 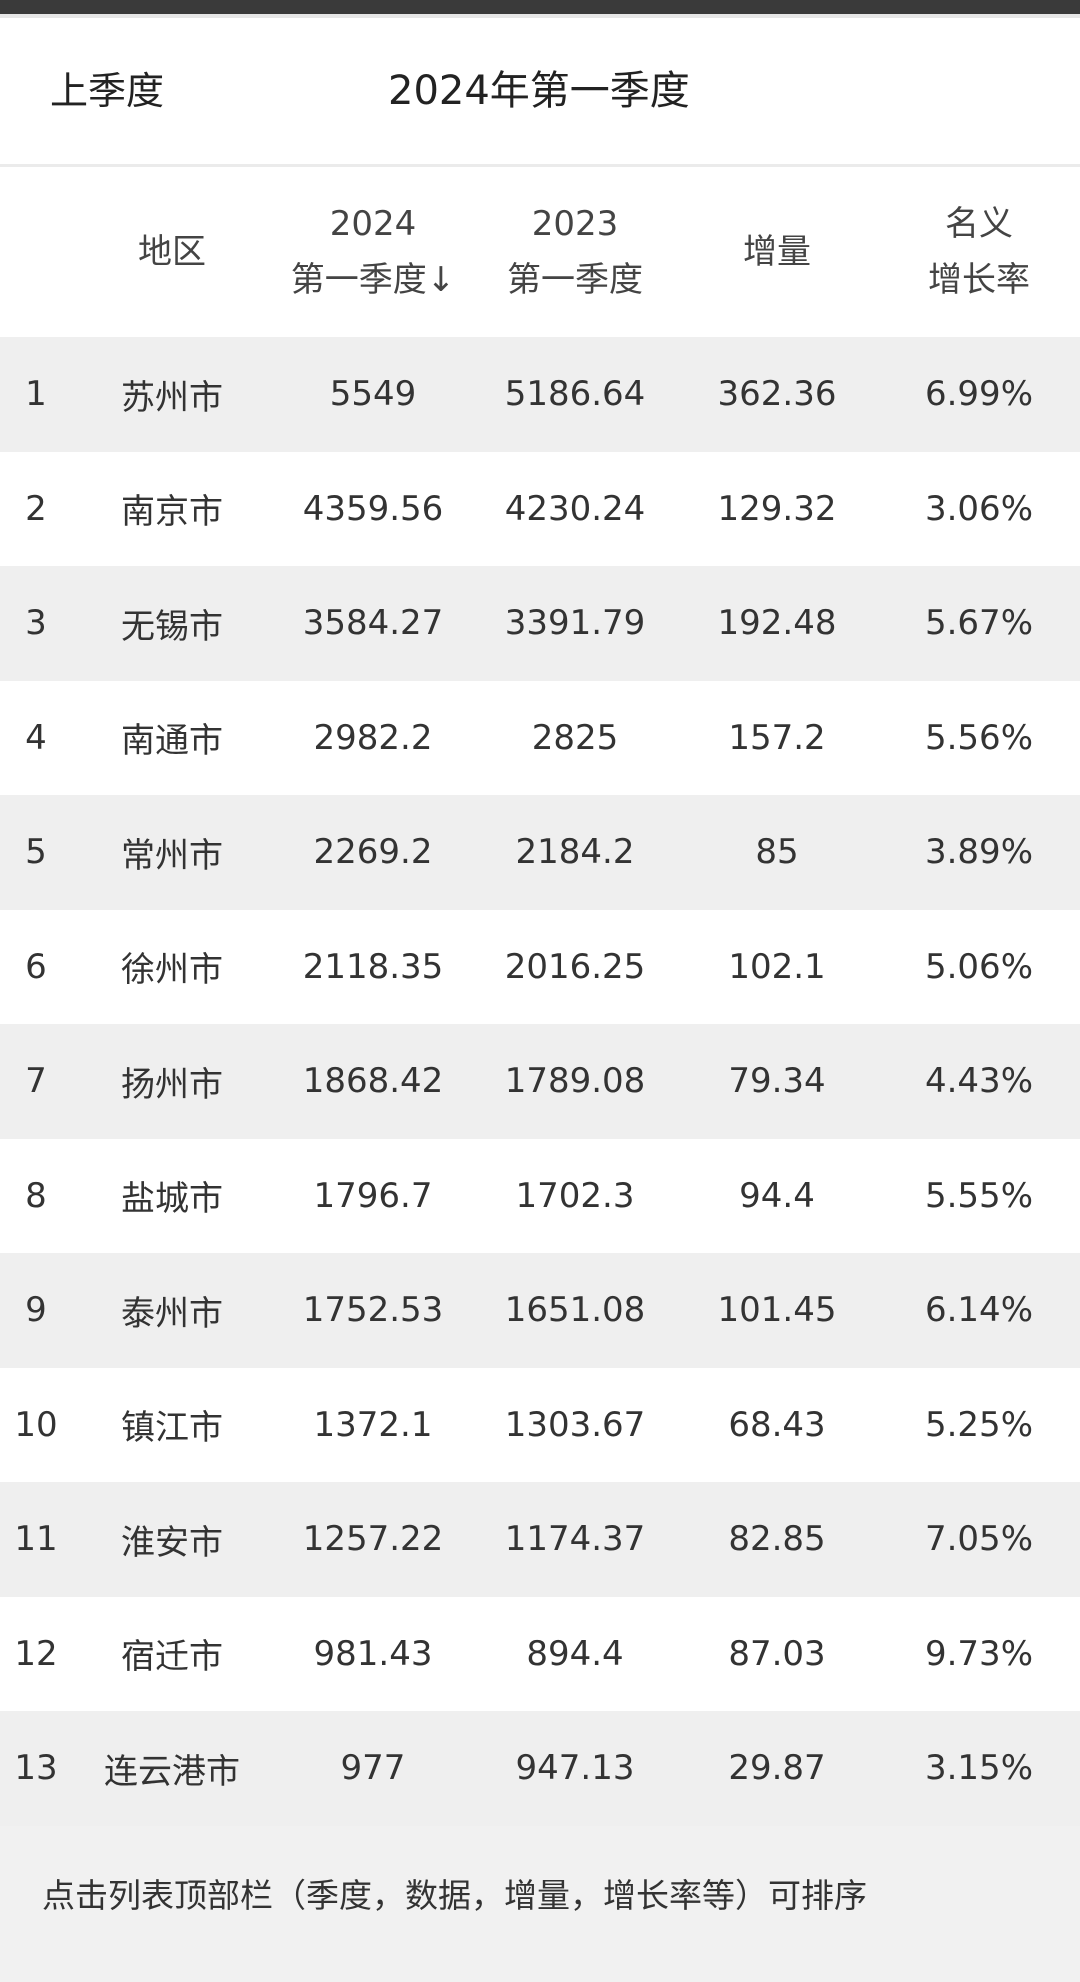 I want to click on cell-increase: 101.45, so click(x=777, y=1310).